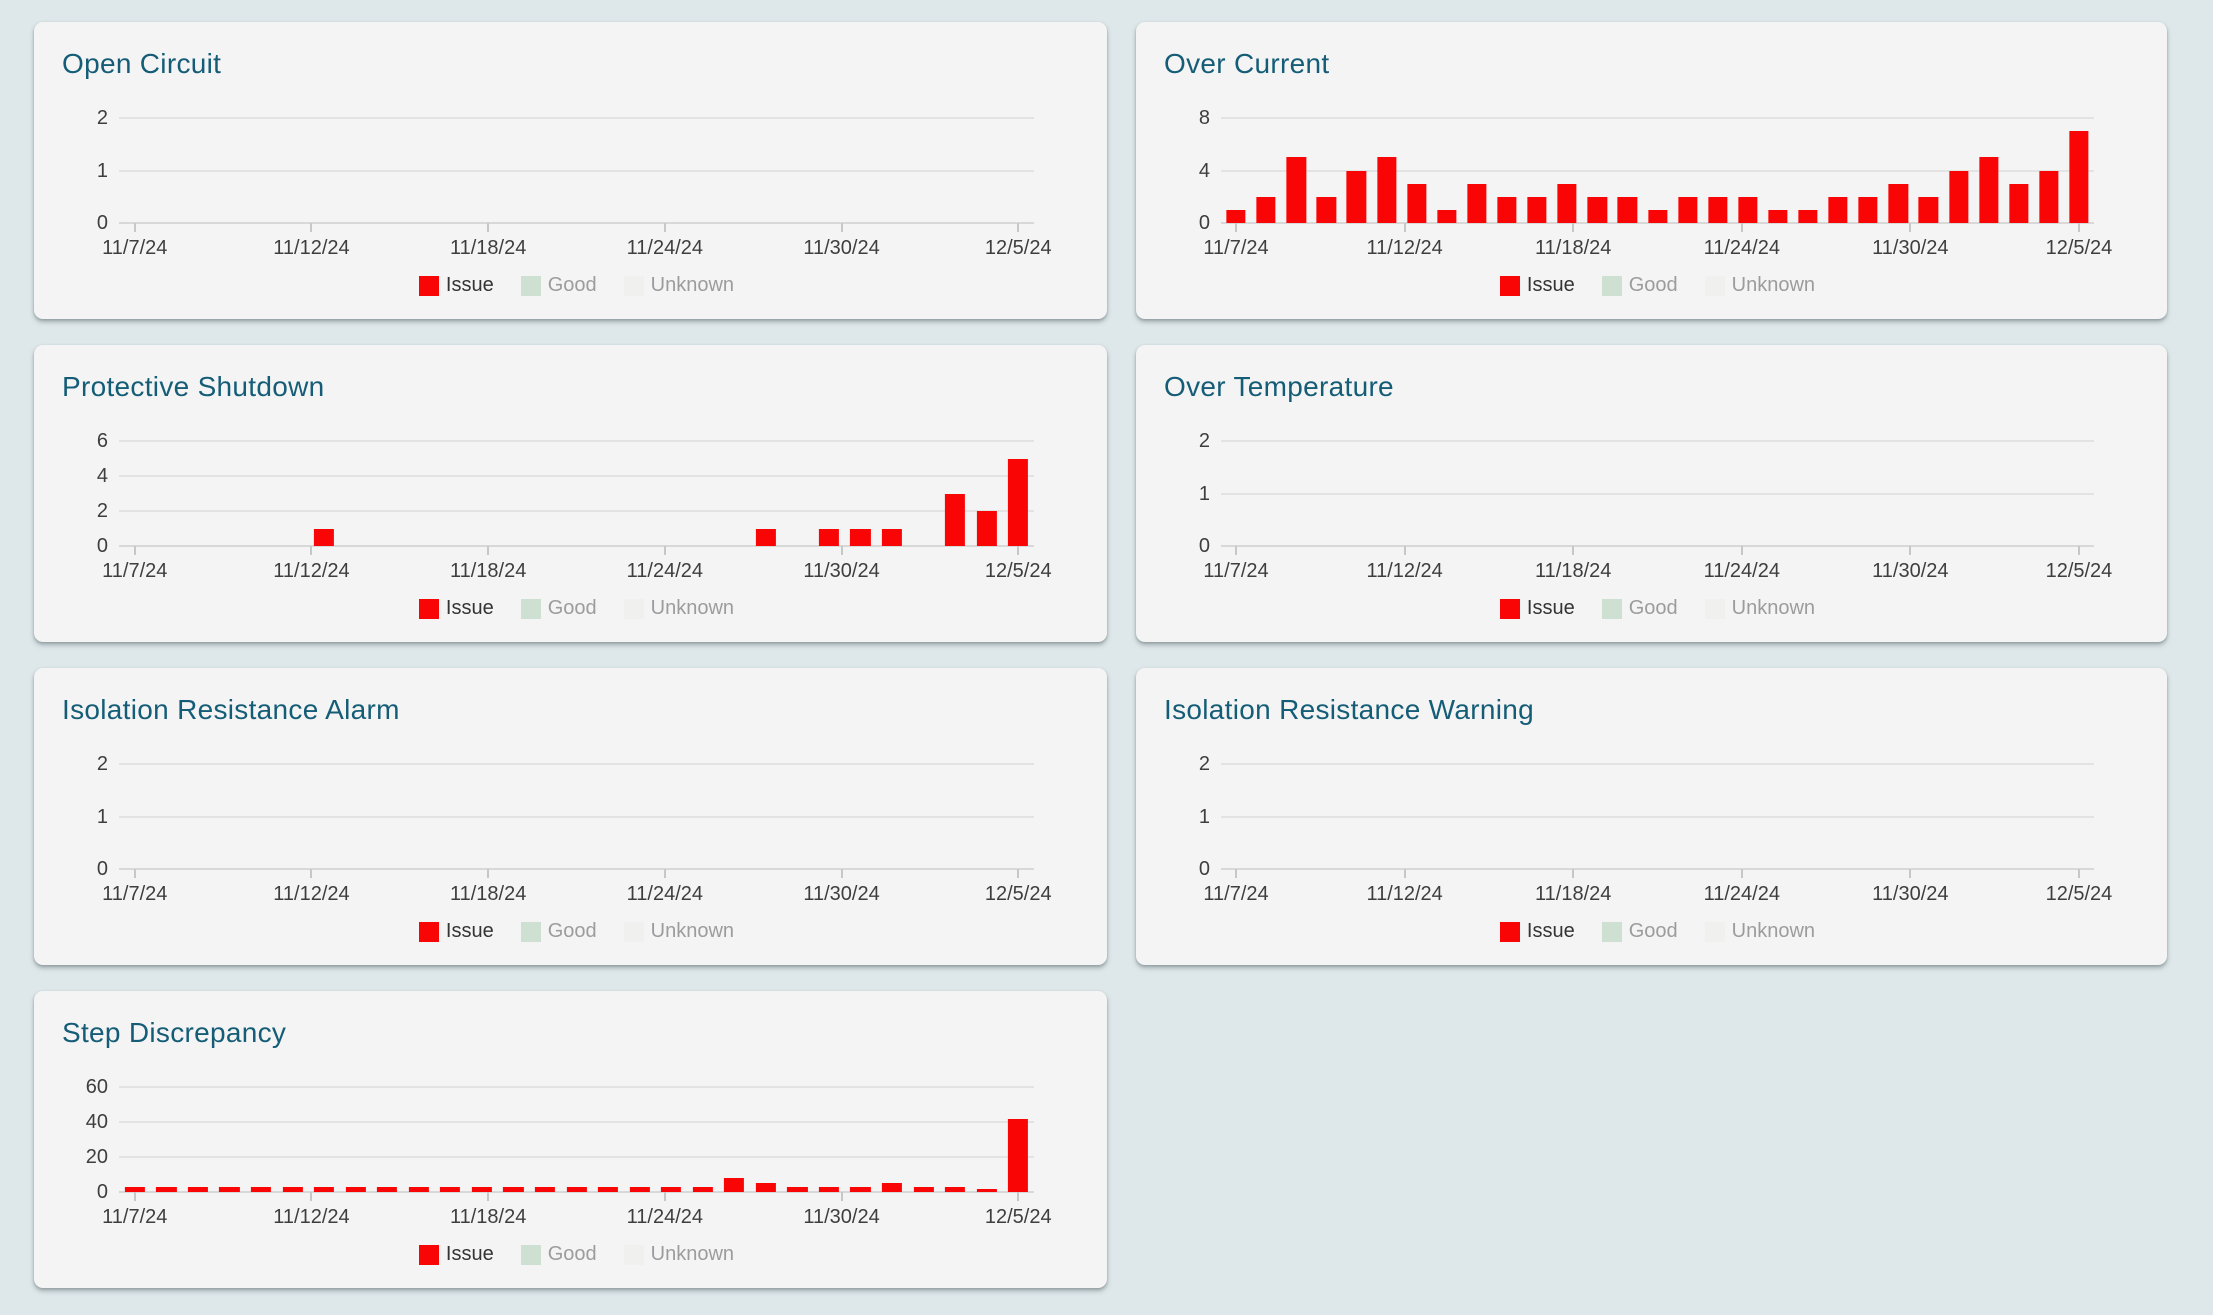 This screenshot has height=1315, width=2213. What do you see at coordinates (1714, 285) in the screenshot?
I see `legend-swatch-unknown-icon` at bounding box center [1714, 285].